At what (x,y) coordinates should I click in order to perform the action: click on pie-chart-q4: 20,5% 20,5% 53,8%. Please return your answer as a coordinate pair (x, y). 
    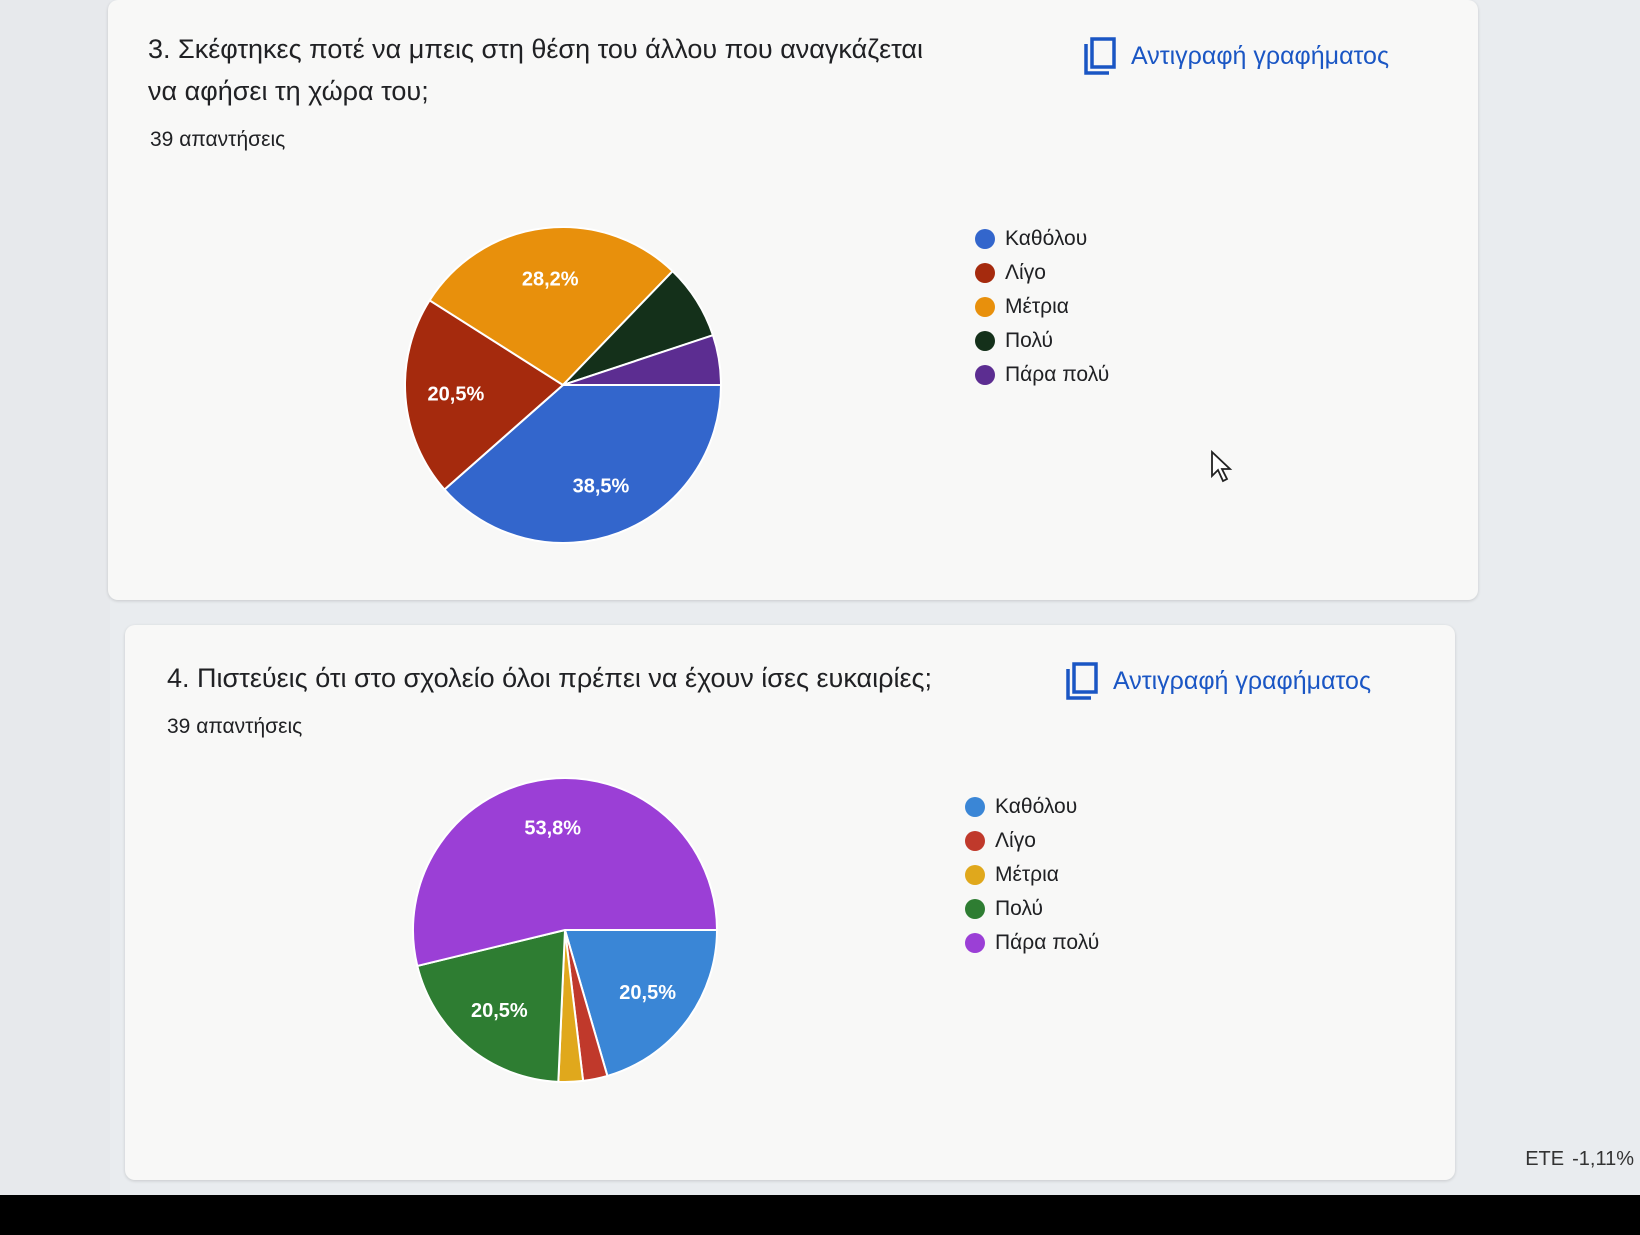
    Looking at the image, I should click on (565, 930).